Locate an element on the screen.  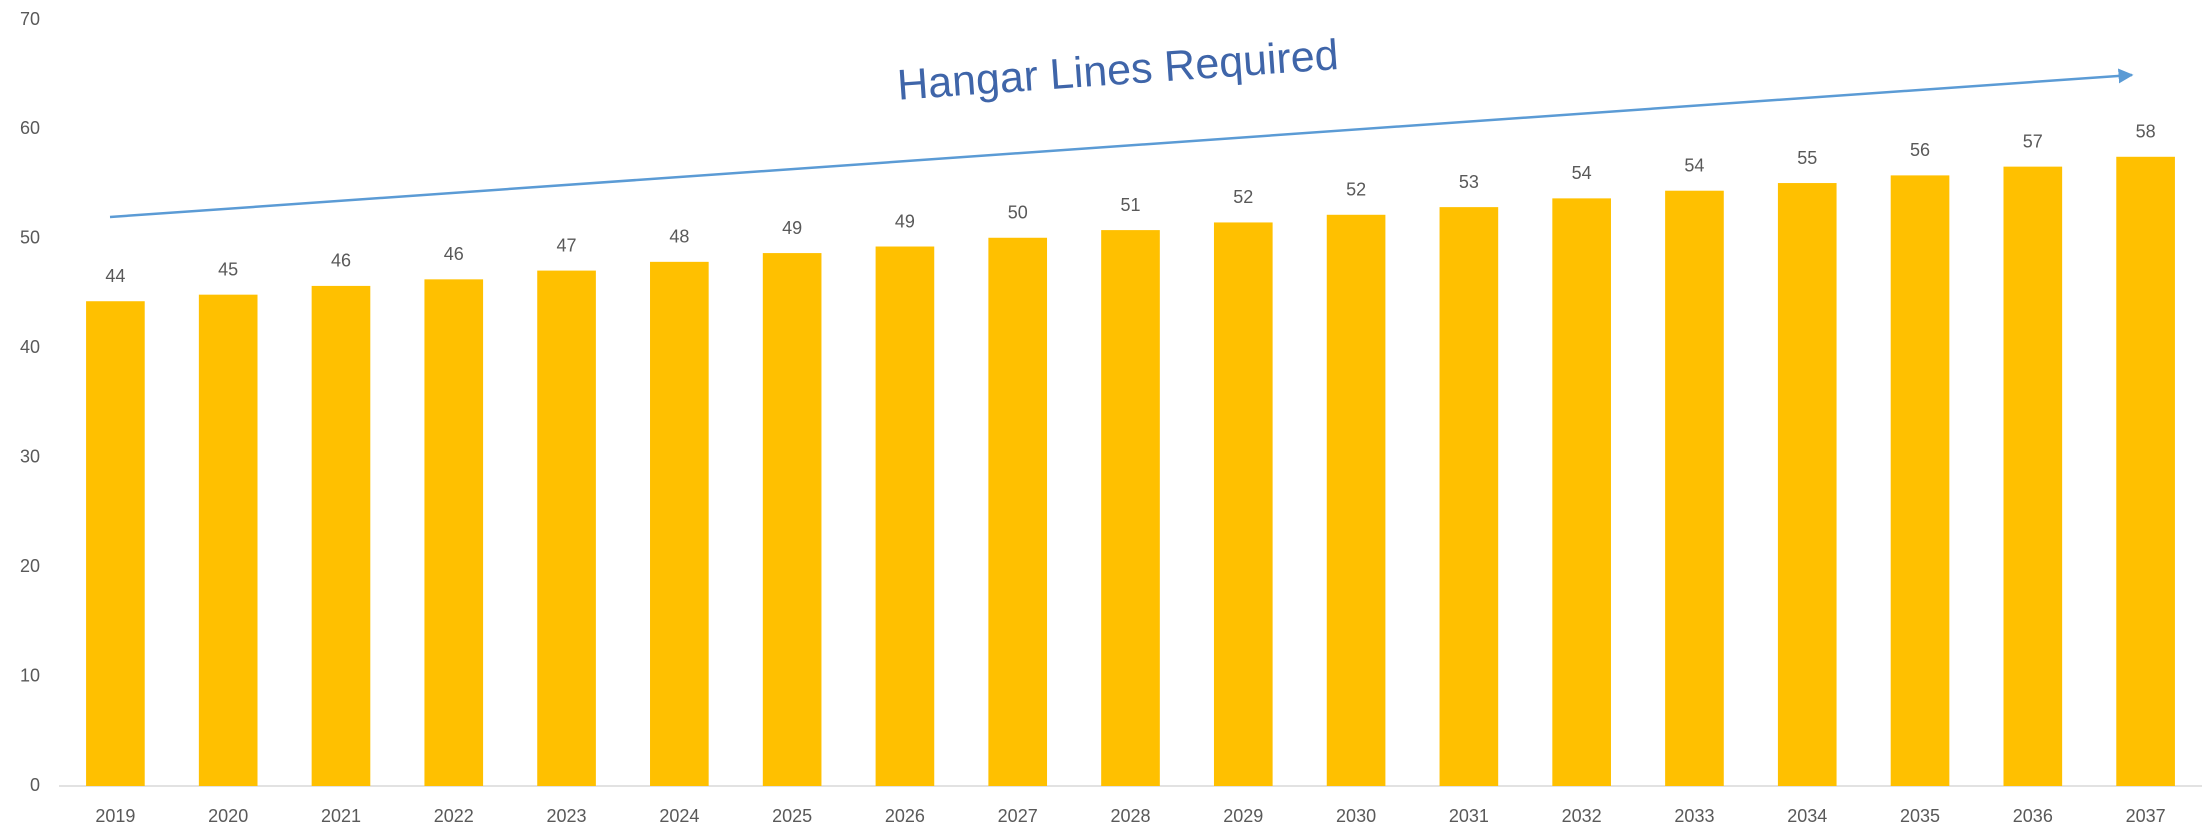
x-tick-label: 2035 is located at coordinates (1920, 816).